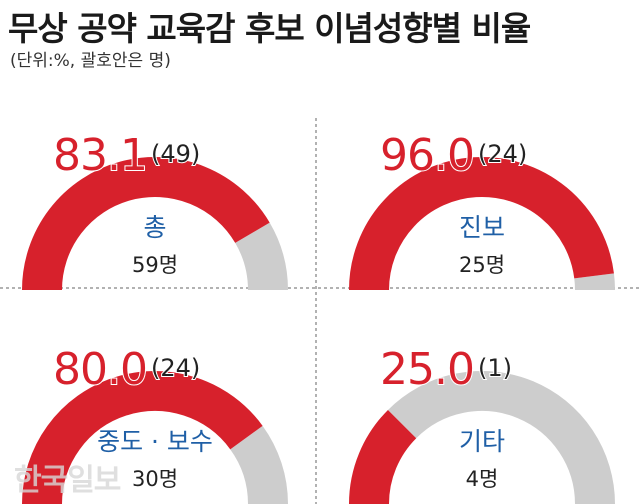 This screenshot has width=640, height=504. I want to click on gauge-total-label: 30명, so click(155, 479).